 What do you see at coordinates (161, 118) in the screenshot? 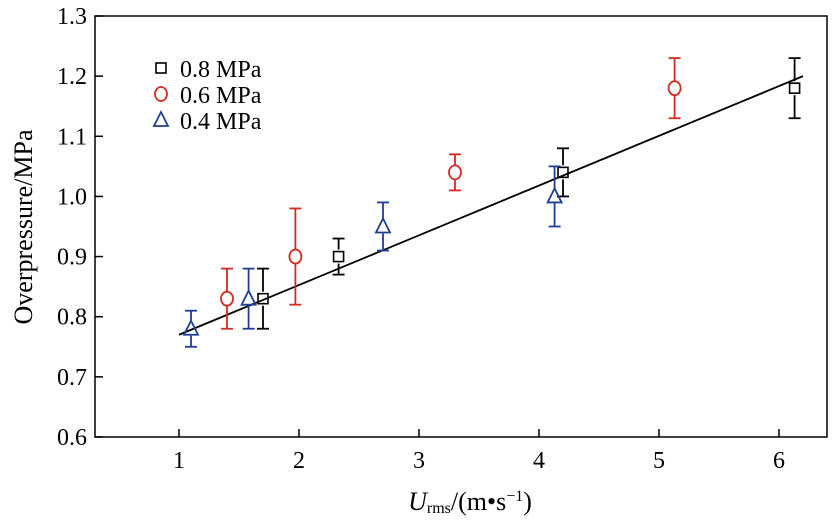
I see `legend-marker-triangle` at bounding box center [161, 118].